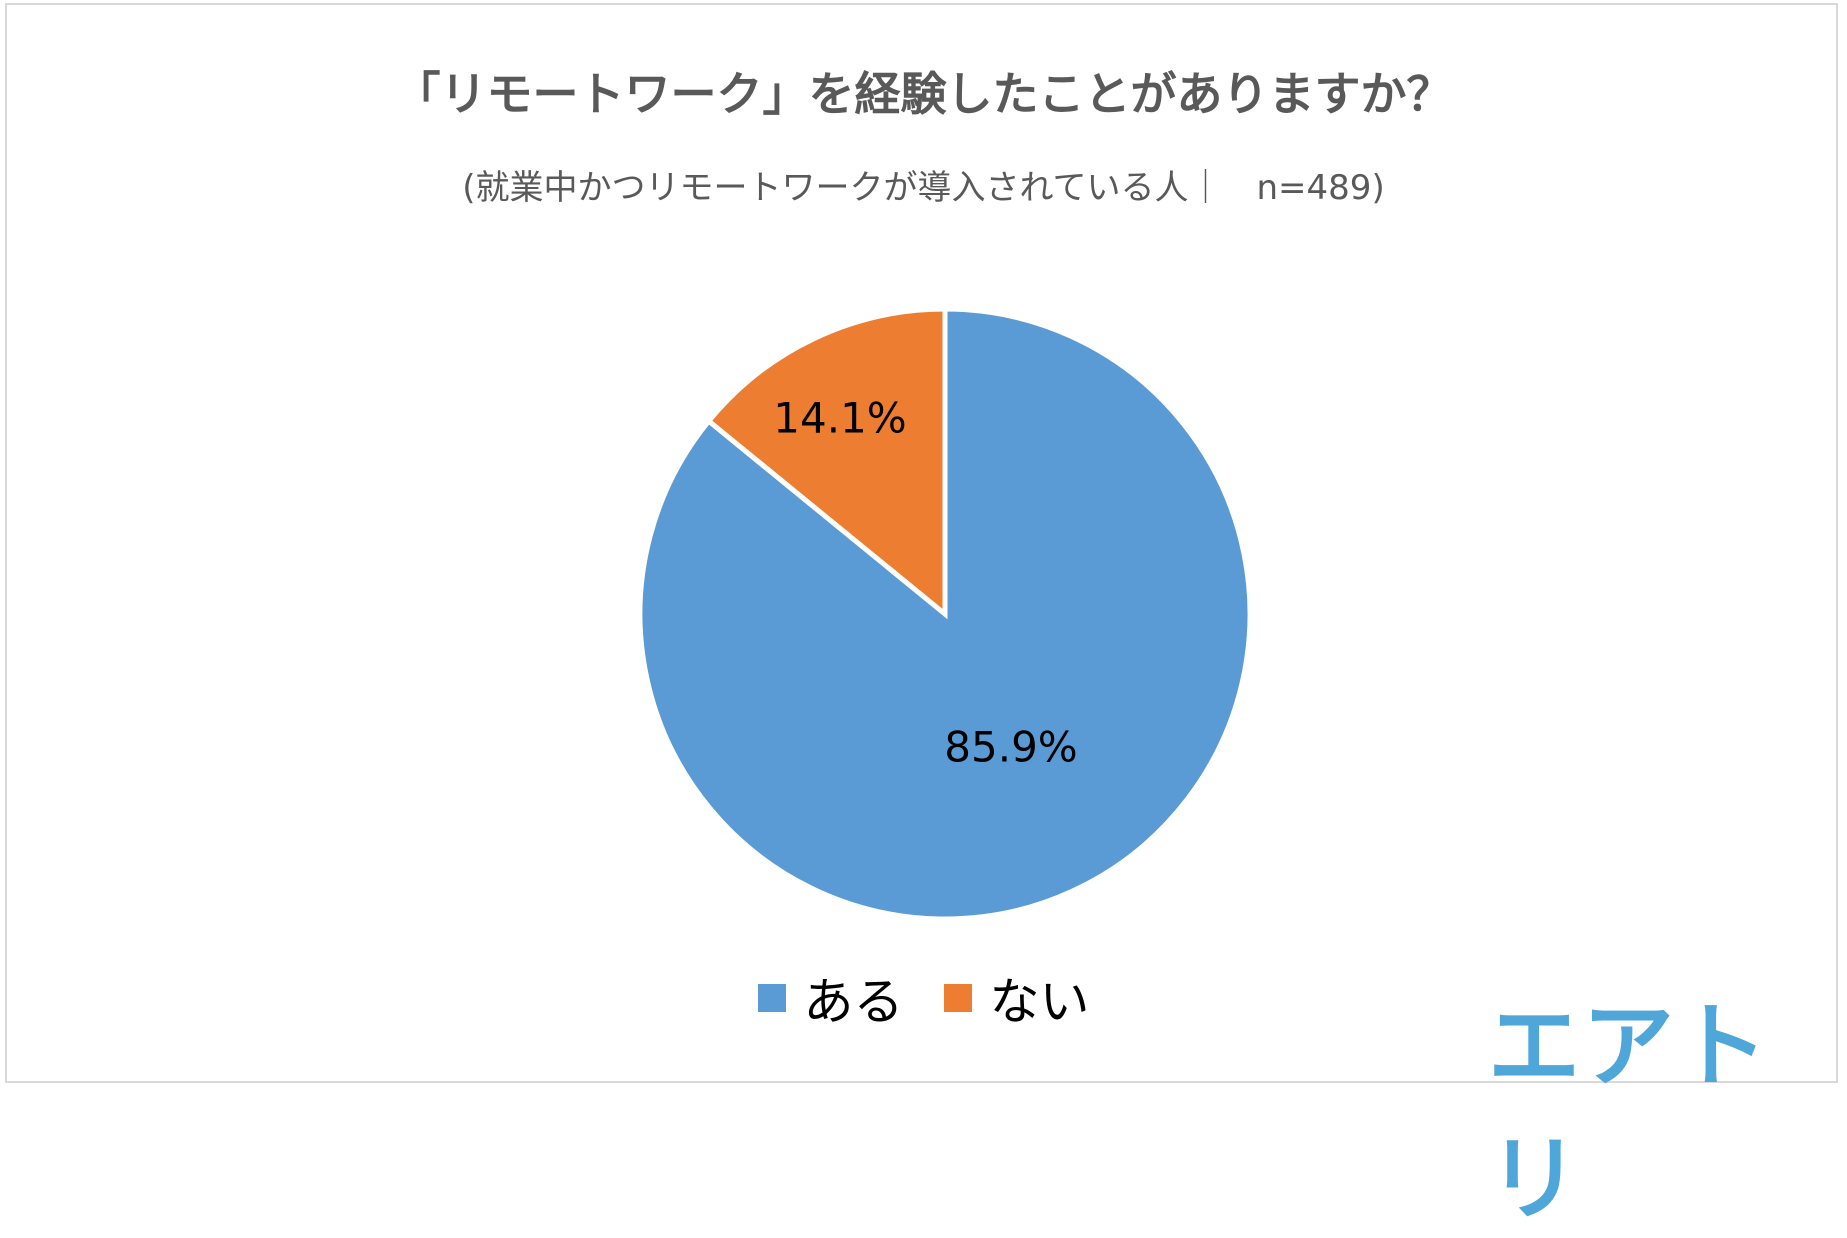 This screenshot has height=1238, width=1847. I want to click on data-label-nai: 14.1%, so click(839, 418).